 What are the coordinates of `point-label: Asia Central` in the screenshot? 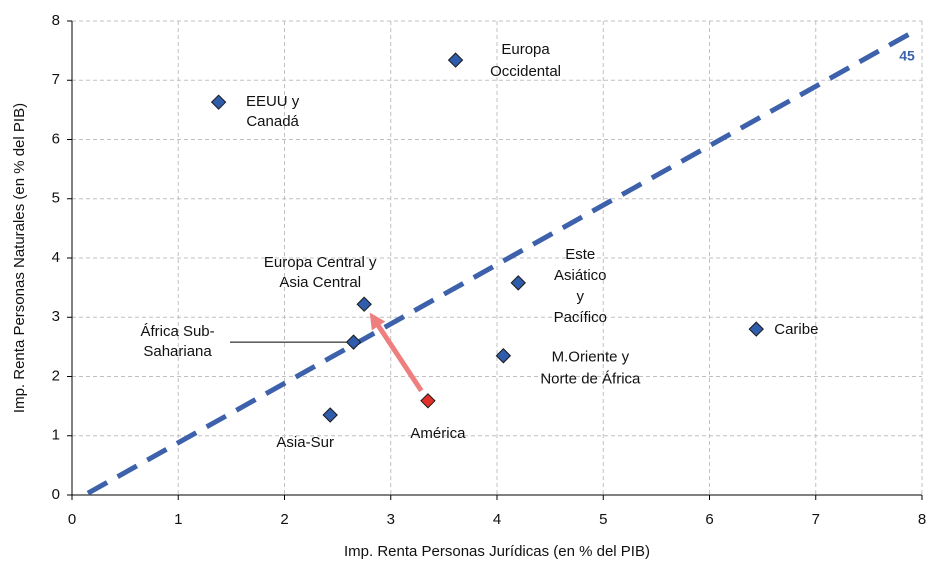 It's located at (320, 282).